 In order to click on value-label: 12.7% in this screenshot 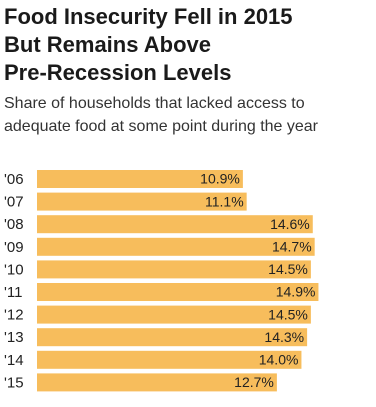, I will do `click(254, 382)`.